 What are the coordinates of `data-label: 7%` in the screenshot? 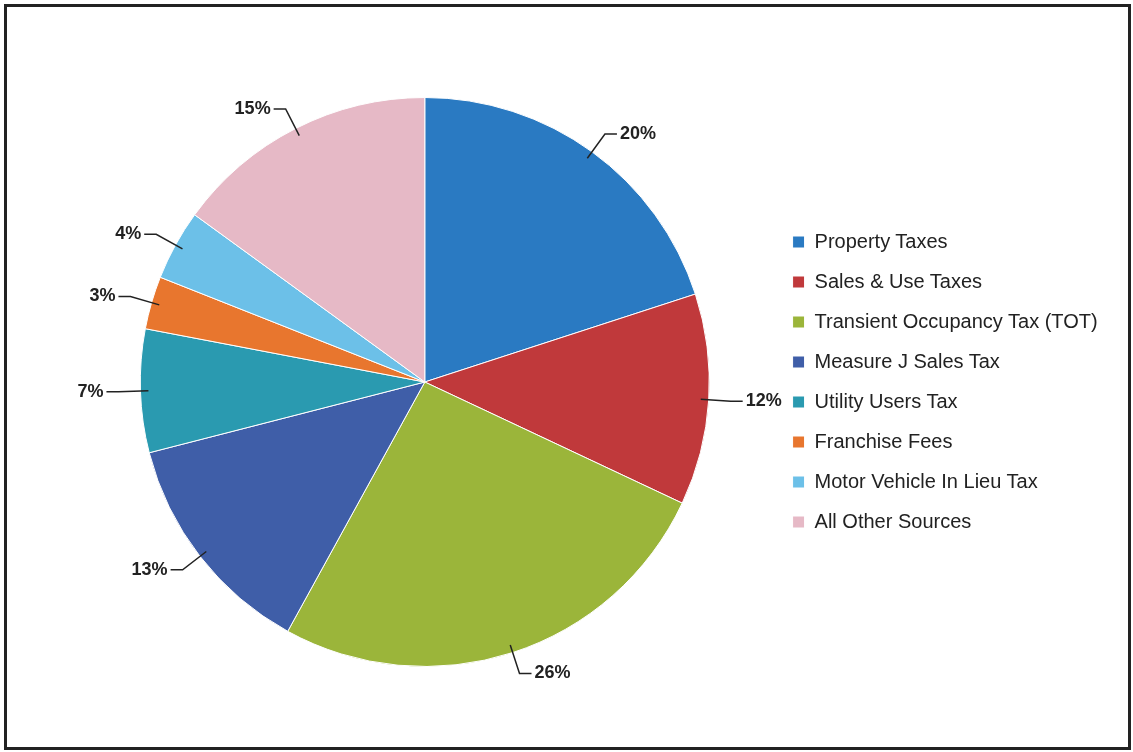 It's located at (90, 390).